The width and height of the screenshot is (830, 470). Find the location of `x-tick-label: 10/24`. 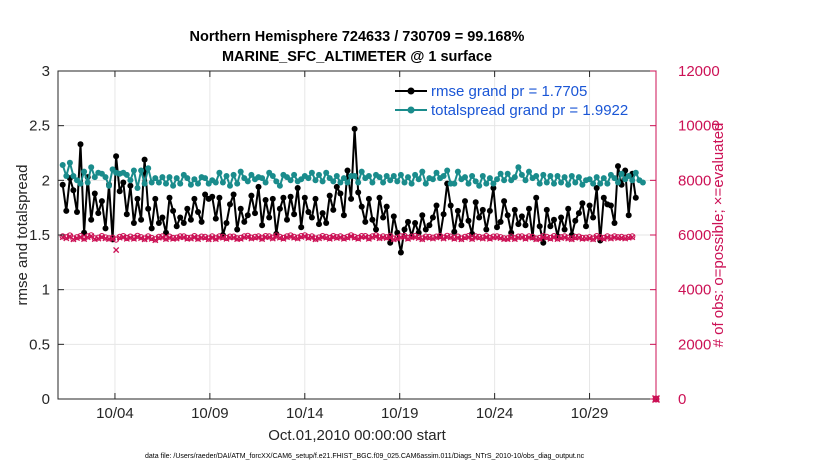

x-tick-label: 10/24 is located at coordinates (495, 413).